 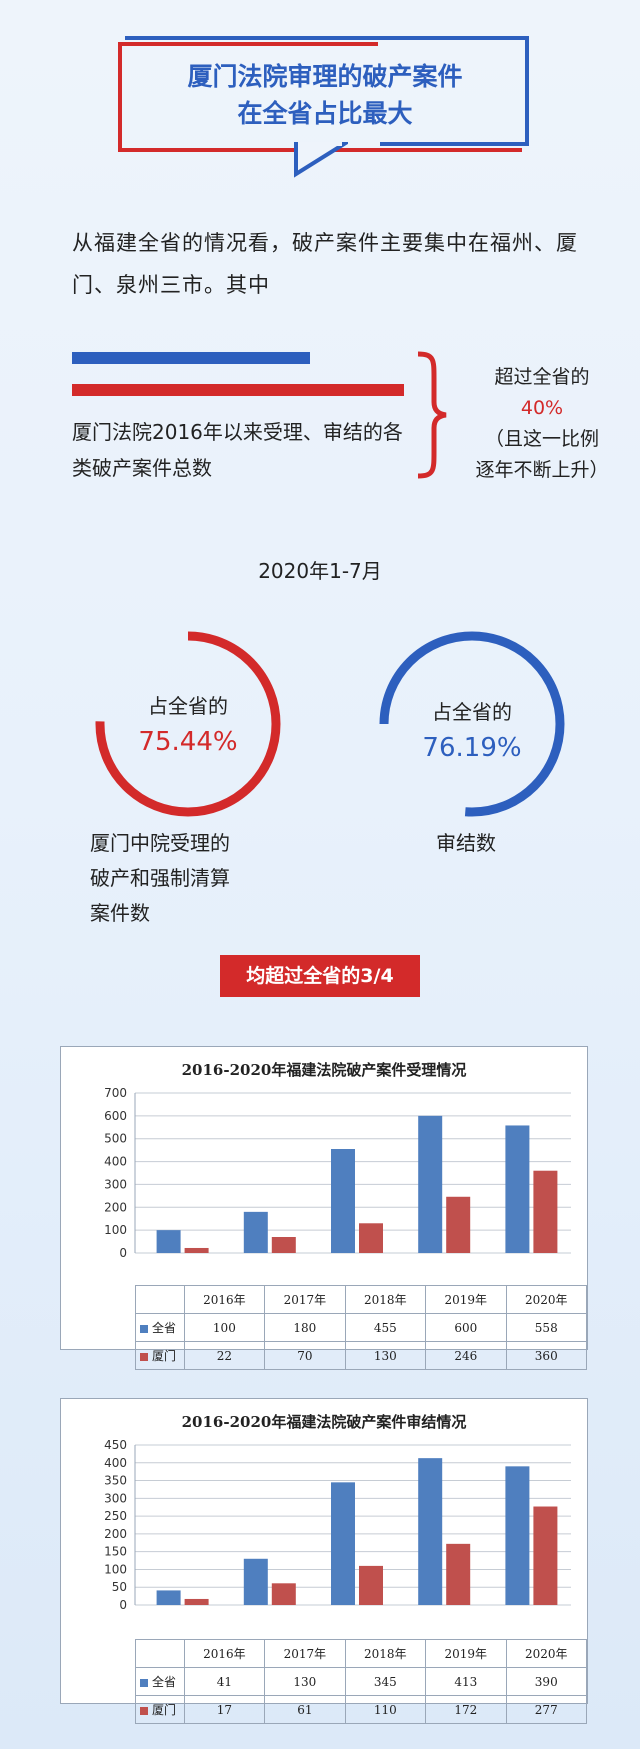 What do you see at coordinates (188, 742) in the screenshot?
I see `ring-left-percent: 75.44%` at bounding box center [188, 742].